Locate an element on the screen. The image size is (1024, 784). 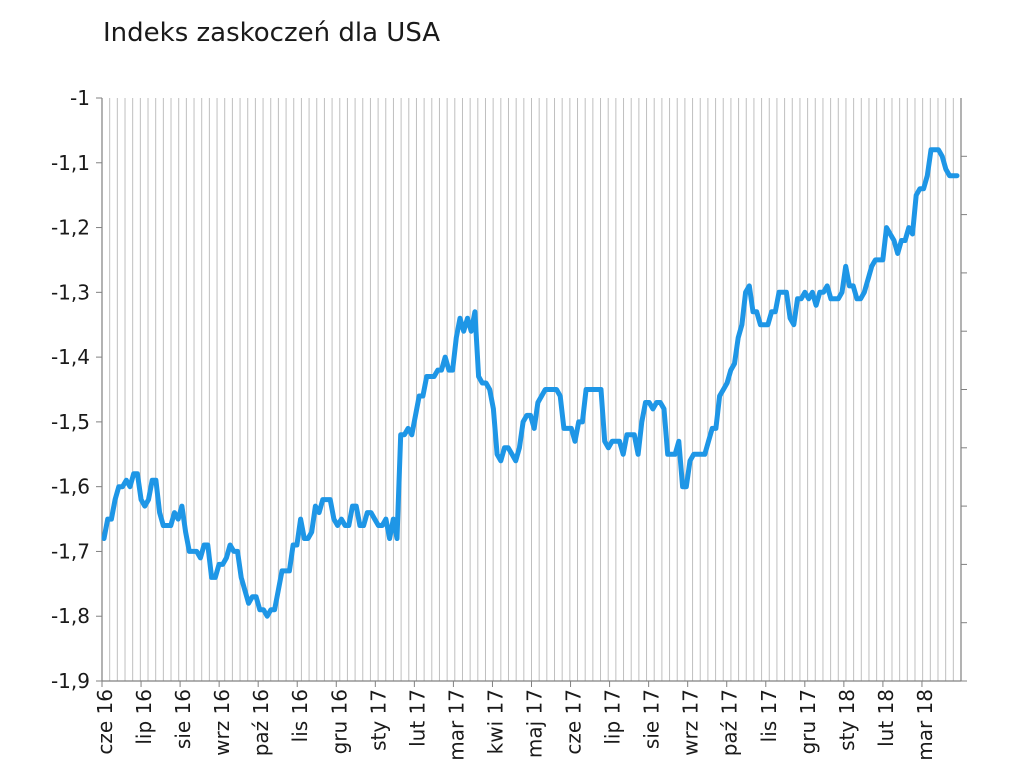
y-tick-label: -1,8 is located at coordinates (70, 616).